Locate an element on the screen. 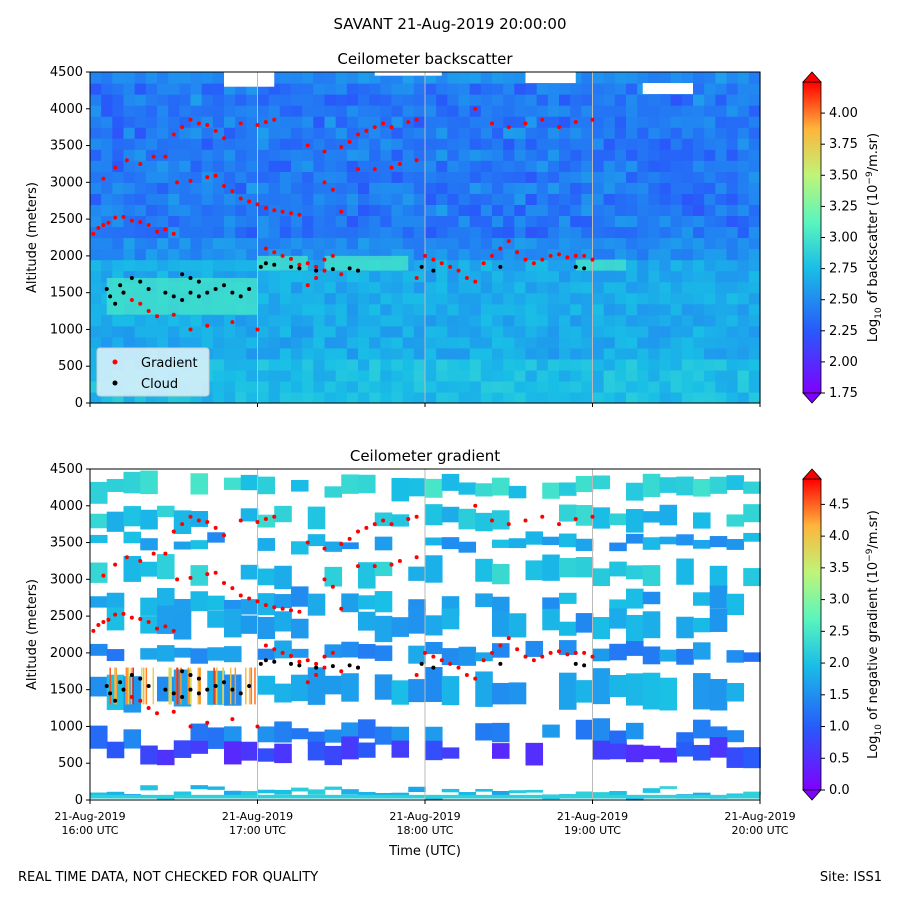 This screenshot has height=900, width=900. y-tick-label: 4000 is located at coordinates (66, 506).